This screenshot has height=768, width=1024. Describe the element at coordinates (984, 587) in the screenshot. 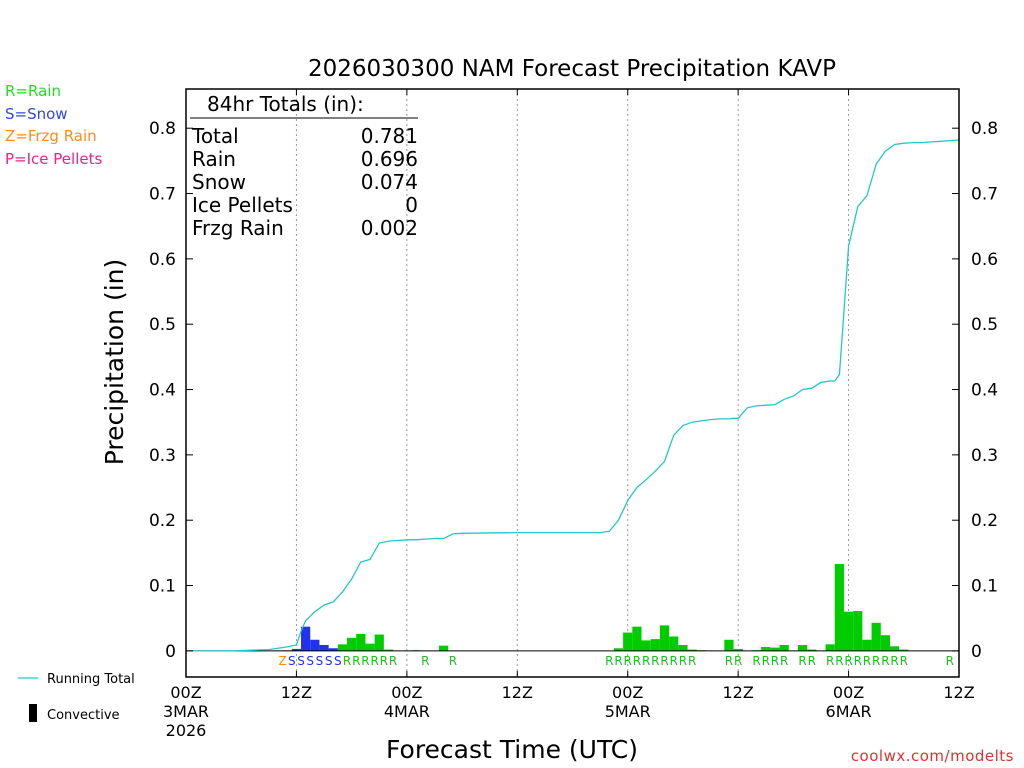

I see `y-tick-label-right: 0.1` at that location.